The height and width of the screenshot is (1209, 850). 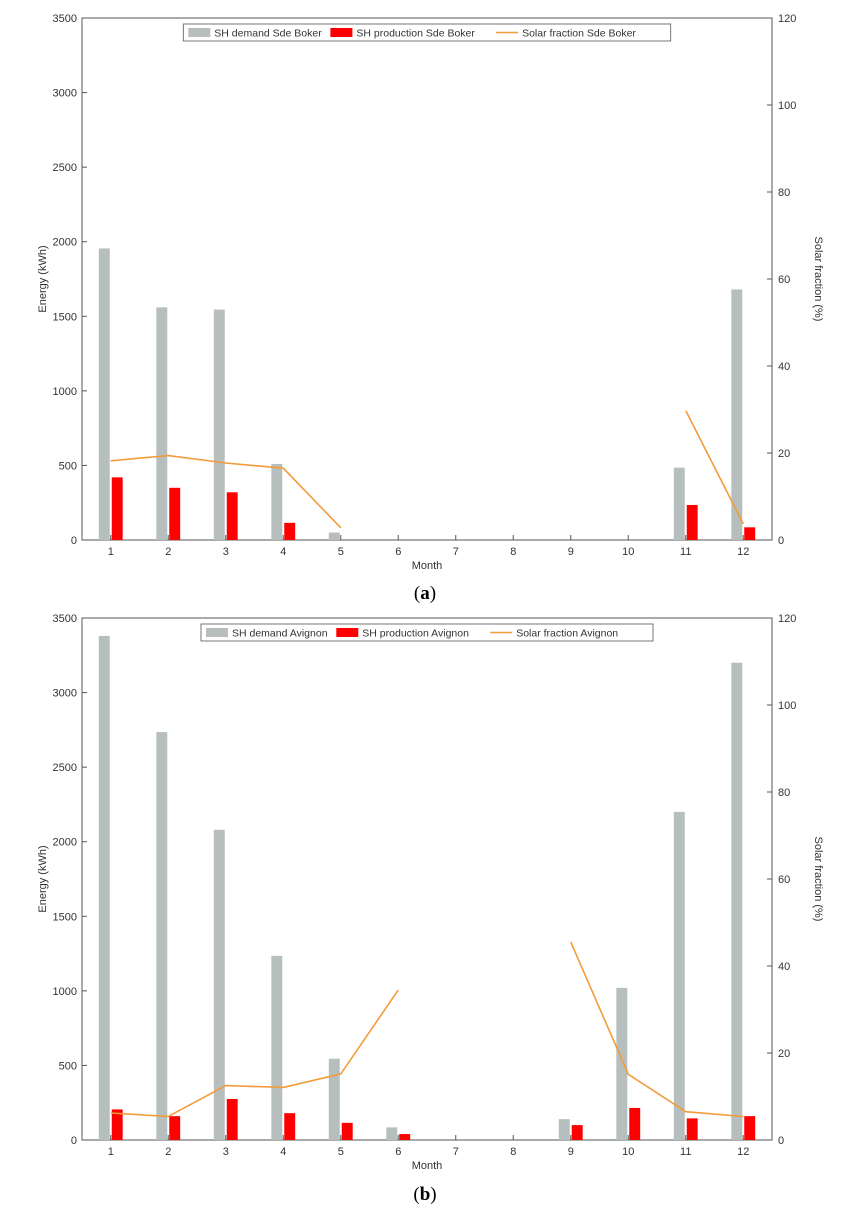 What do you see at coordinates (199, 32) in the screenshot?
I see `legend-swatch-demand` at bounding box center [199, 32].